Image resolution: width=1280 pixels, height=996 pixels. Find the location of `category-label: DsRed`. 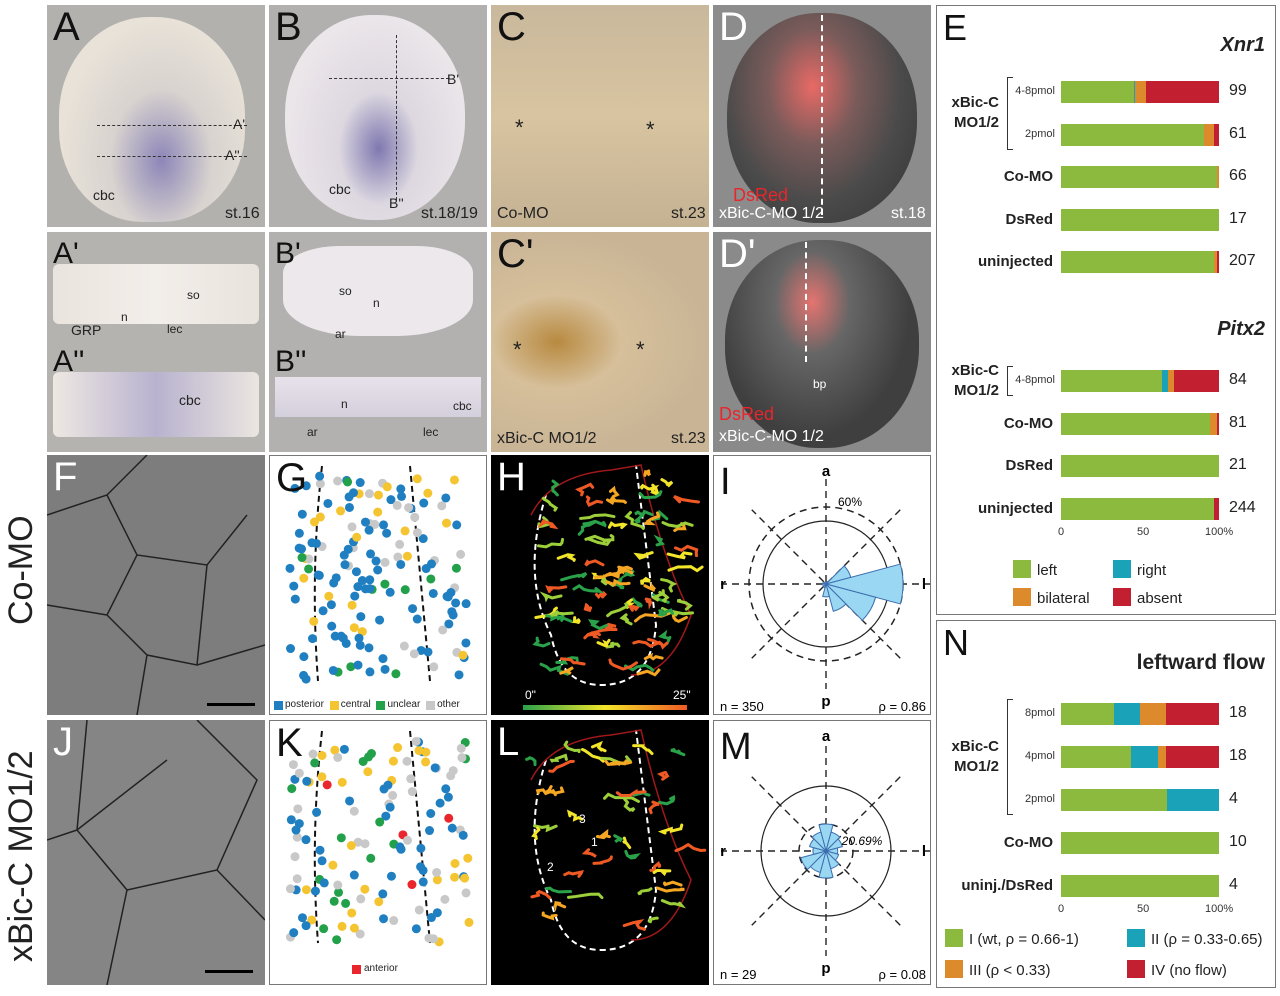

category-label: DsRed is located at coordinates (1029, 219).